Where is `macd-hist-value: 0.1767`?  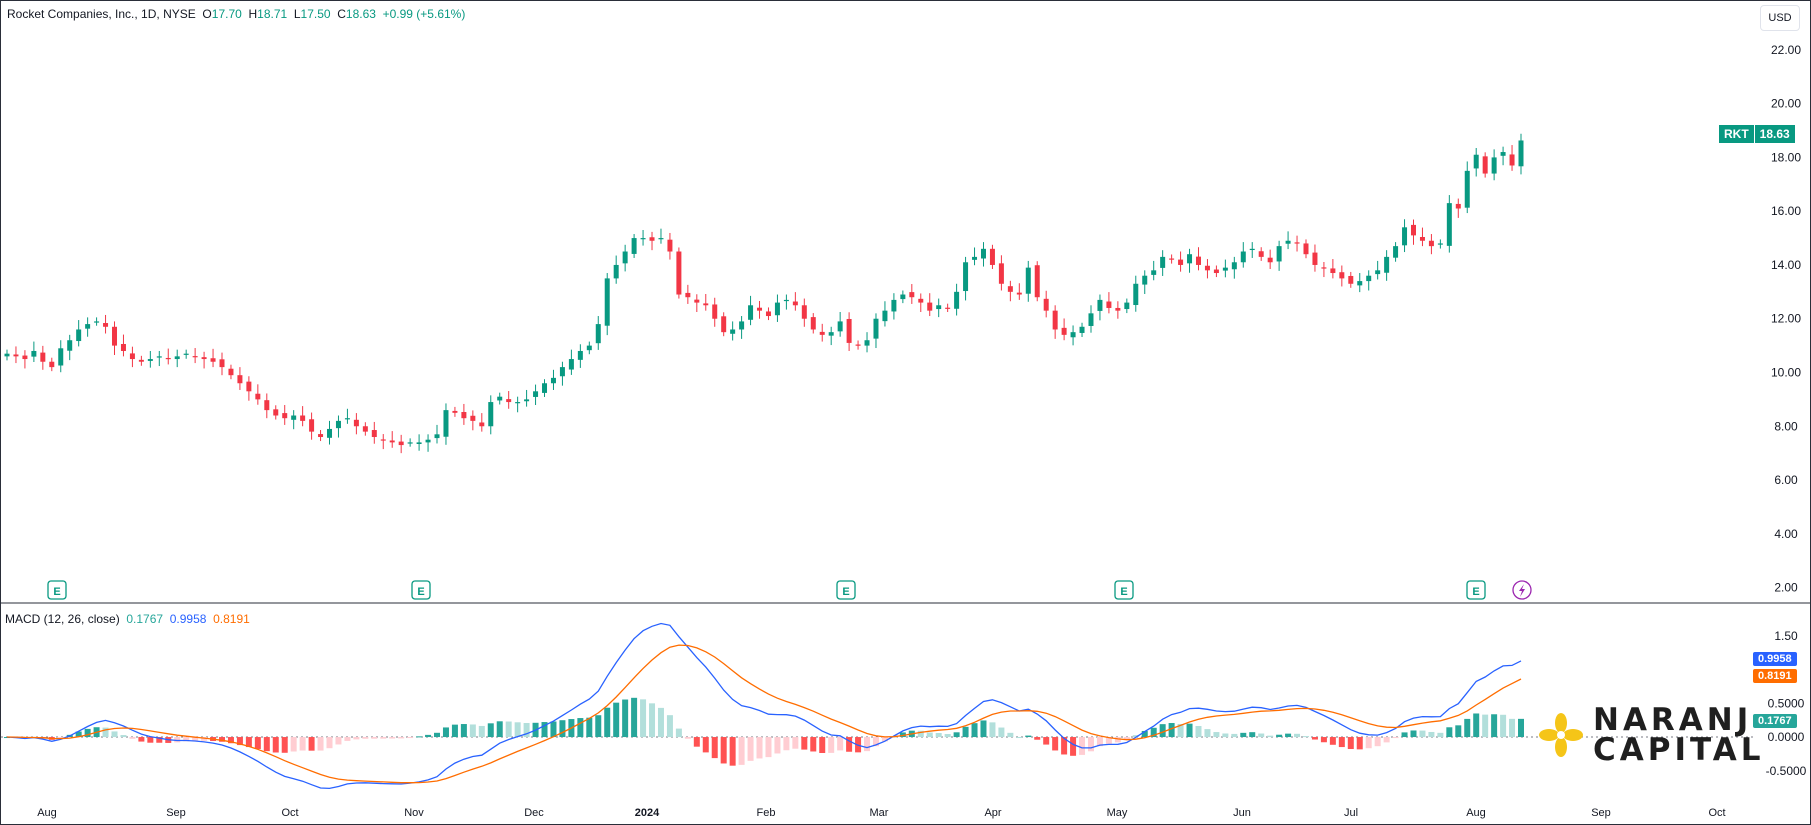 macd-hist-value: 0.1767 is located at coordinates (145, 619).